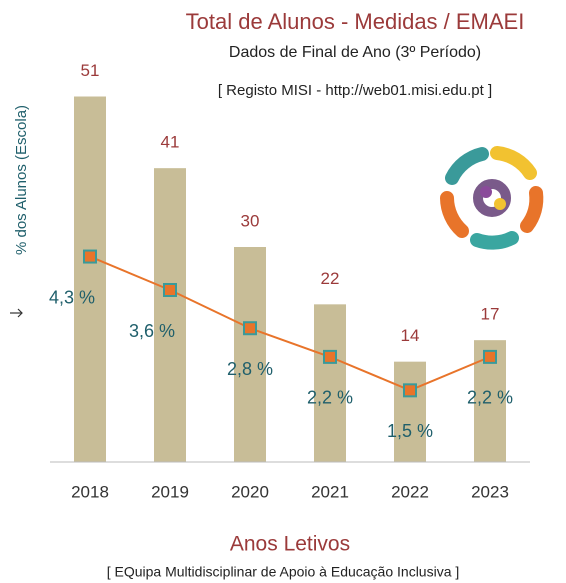 The width and height of the screenshot is (566, 583). Describe the element at coordinates (355, 21) in the screenshot. I see `chart-title: Total de Alunos - Medidas / EMAEI` at that location.